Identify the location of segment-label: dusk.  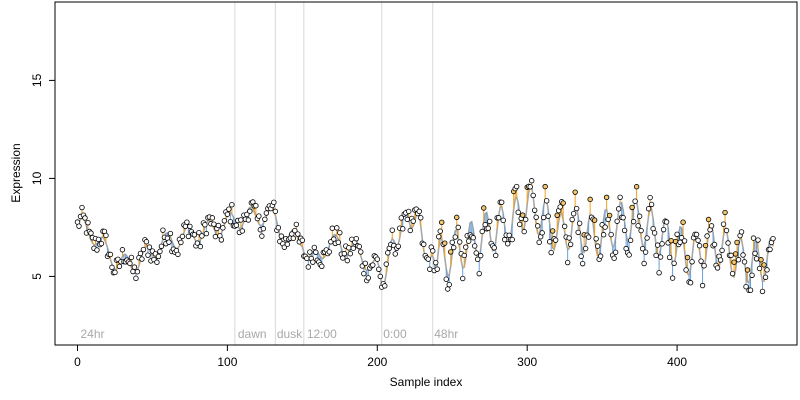
(290, 334).